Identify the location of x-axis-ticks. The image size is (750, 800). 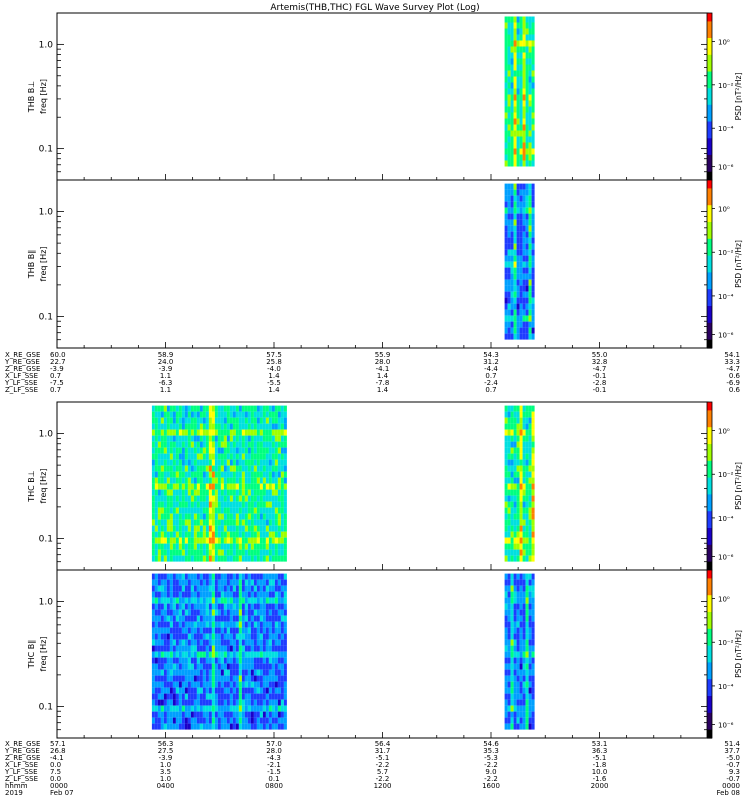
(382, 345).